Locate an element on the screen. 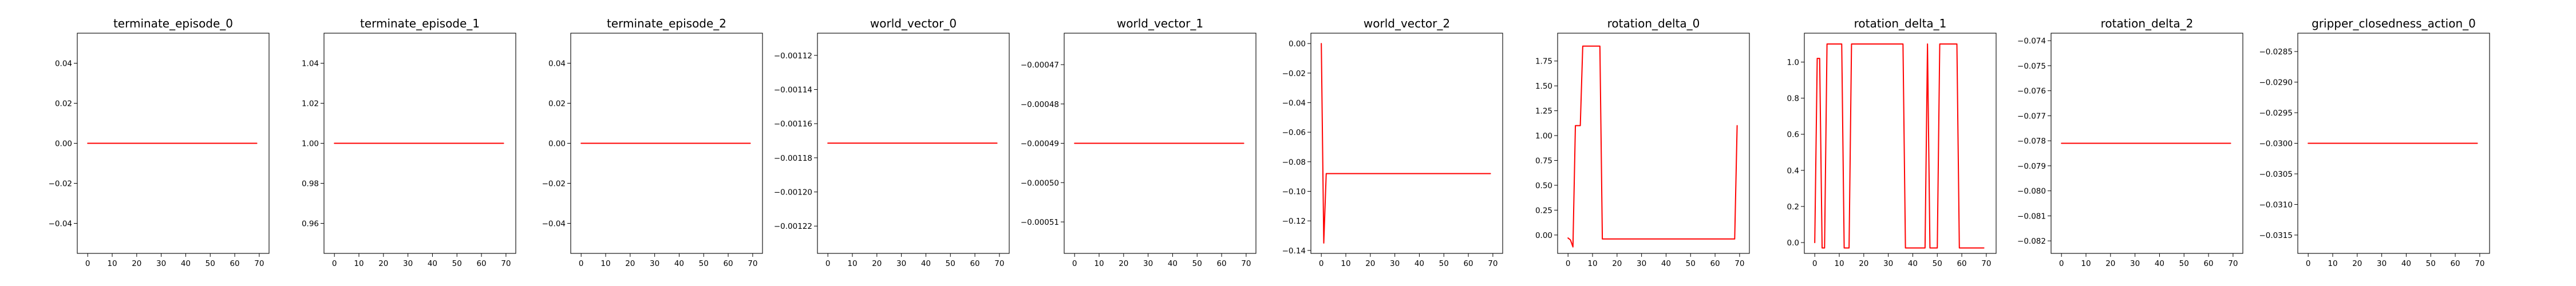 The image size is (2576, 286). series-line is located at coordinates (1899, 146).